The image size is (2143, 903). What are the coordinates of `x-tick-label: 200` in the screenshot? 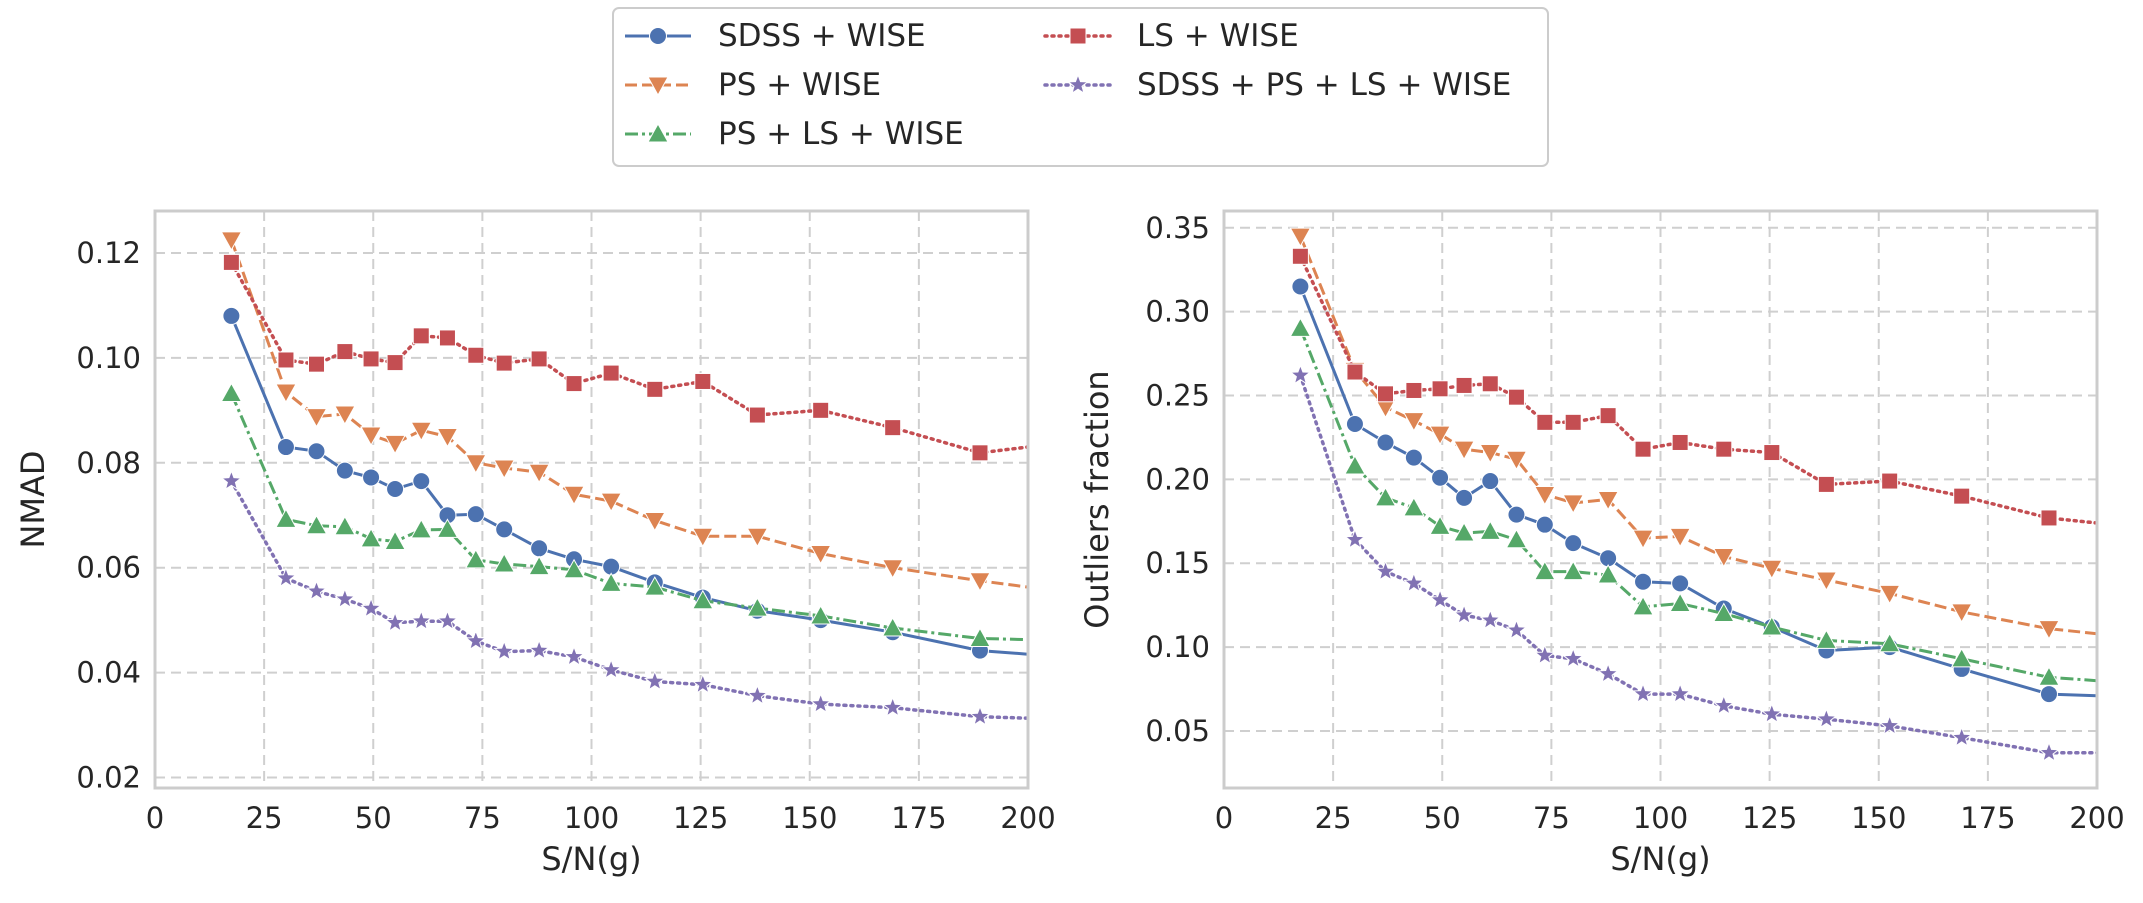 It's located at (2096, 818).